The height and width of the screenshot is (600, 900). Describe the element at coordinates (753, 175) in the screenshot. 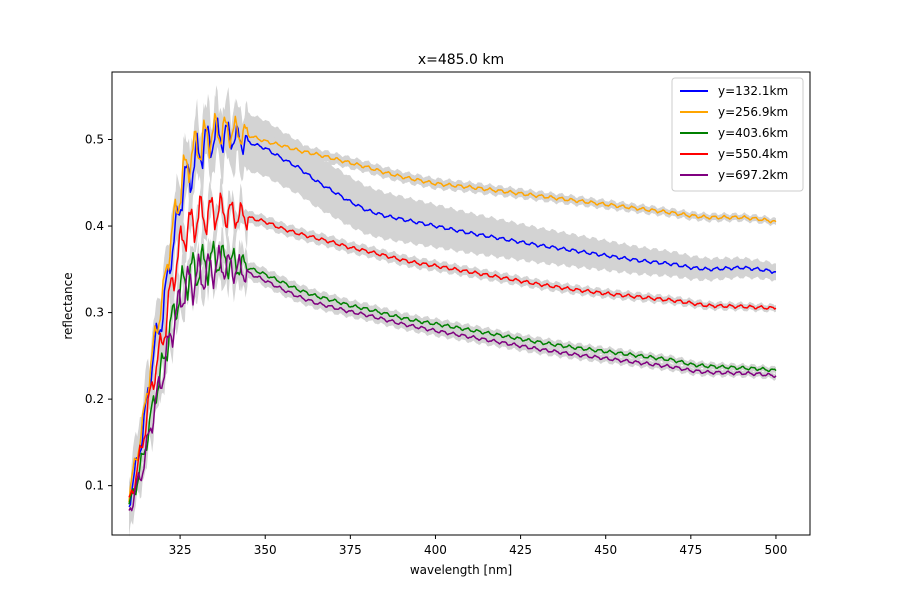

I see `legend-entry-label: y=697.2km` at that location.